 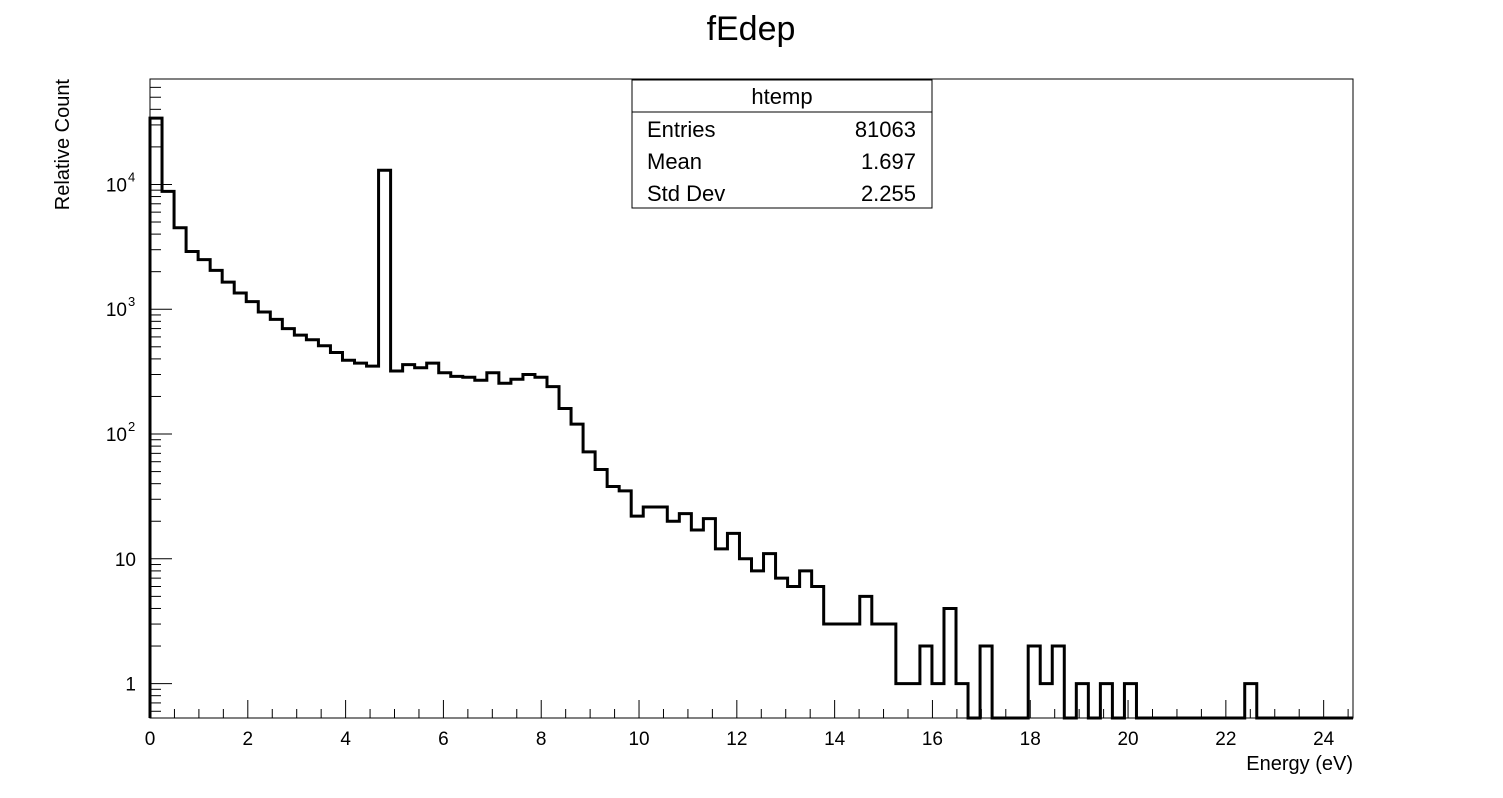 What do you see at coordinates (638, 739) in the screenshot?
I see `x-tick-label: 10` at bounding box center [638, 739].